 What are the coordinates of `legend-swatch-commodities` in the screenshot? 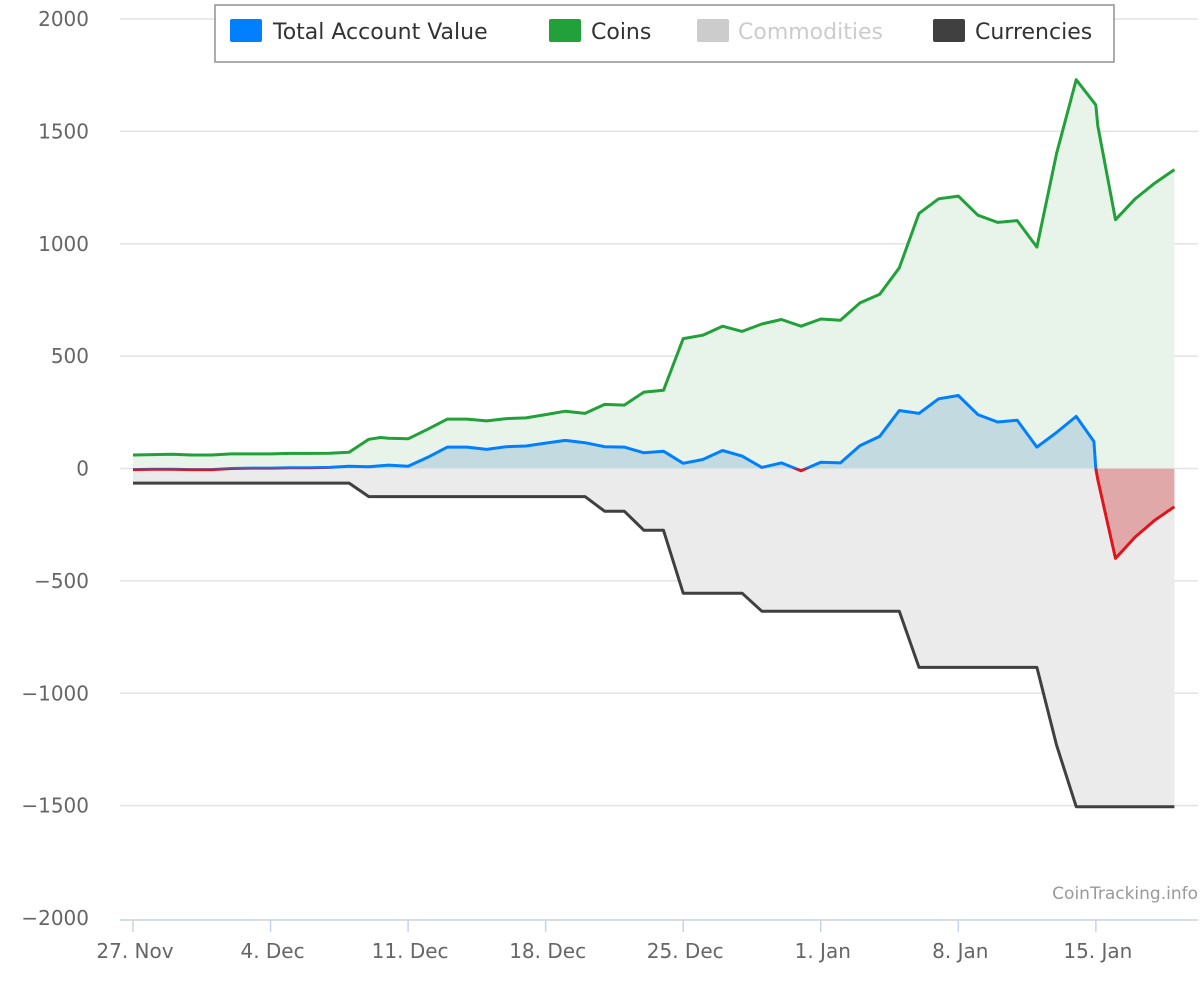 It's located at (713, 30).